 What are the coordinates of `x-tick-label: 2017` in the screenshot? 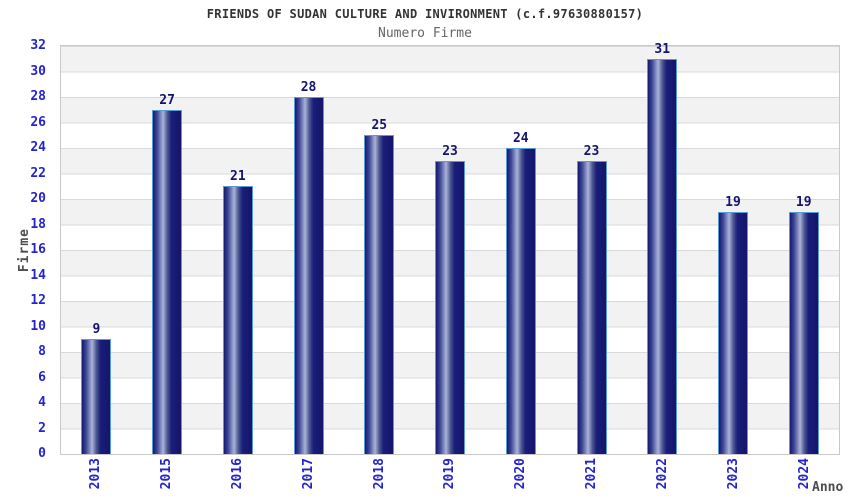 It's located at (308, 474).